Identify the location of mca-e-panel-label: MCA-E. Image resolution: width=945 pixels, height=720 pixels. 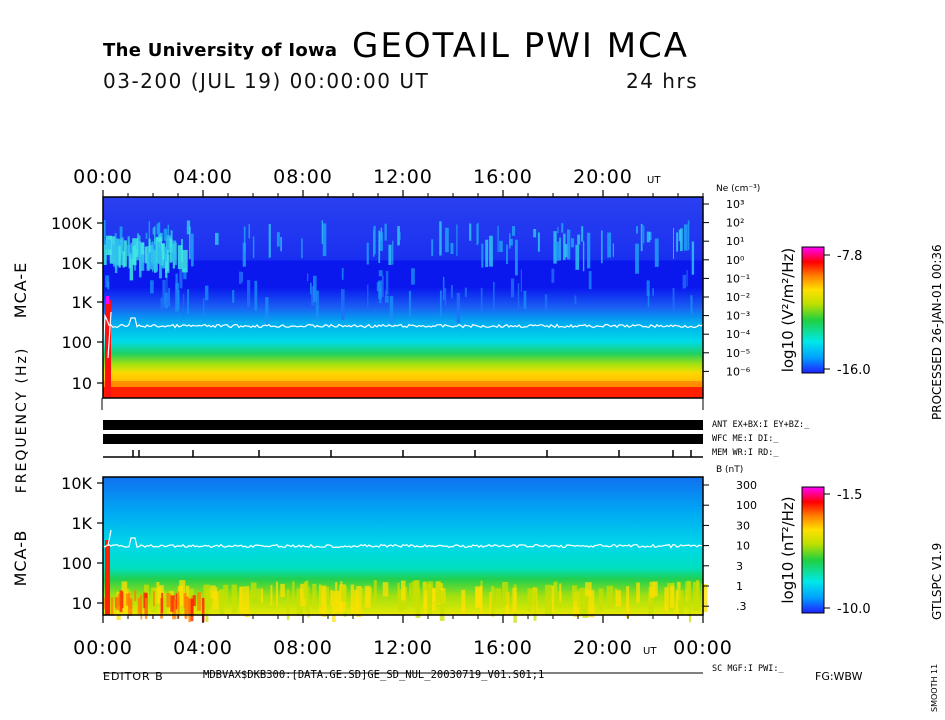
(20, 290).